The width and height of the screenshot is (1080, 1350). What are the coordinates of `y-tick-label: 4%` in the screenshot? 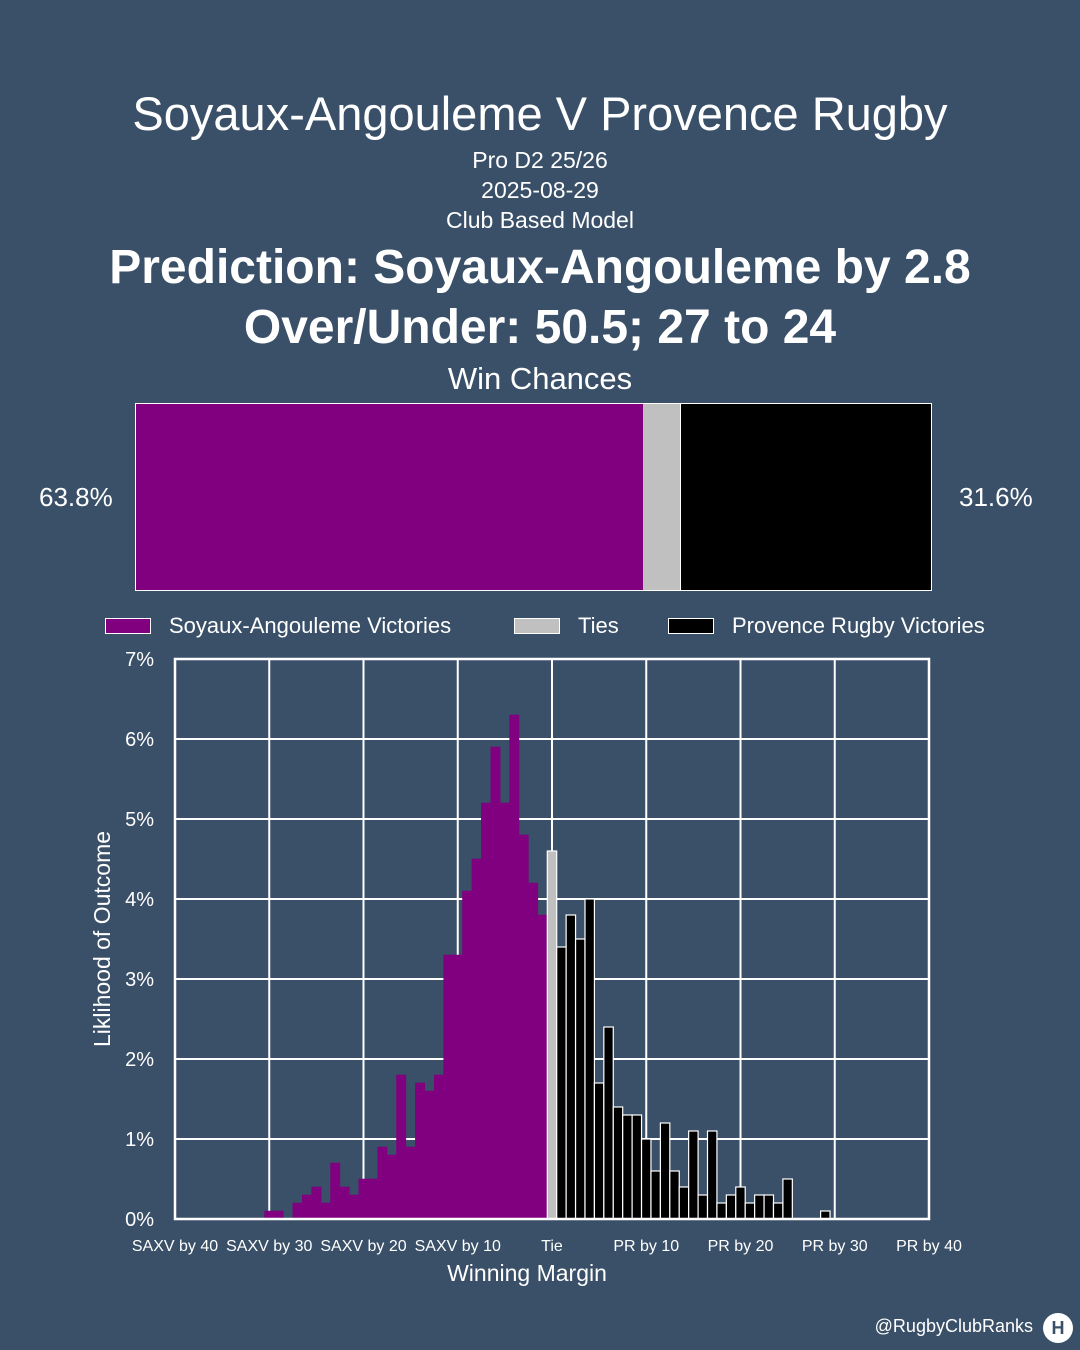 It's located at (139, 900).